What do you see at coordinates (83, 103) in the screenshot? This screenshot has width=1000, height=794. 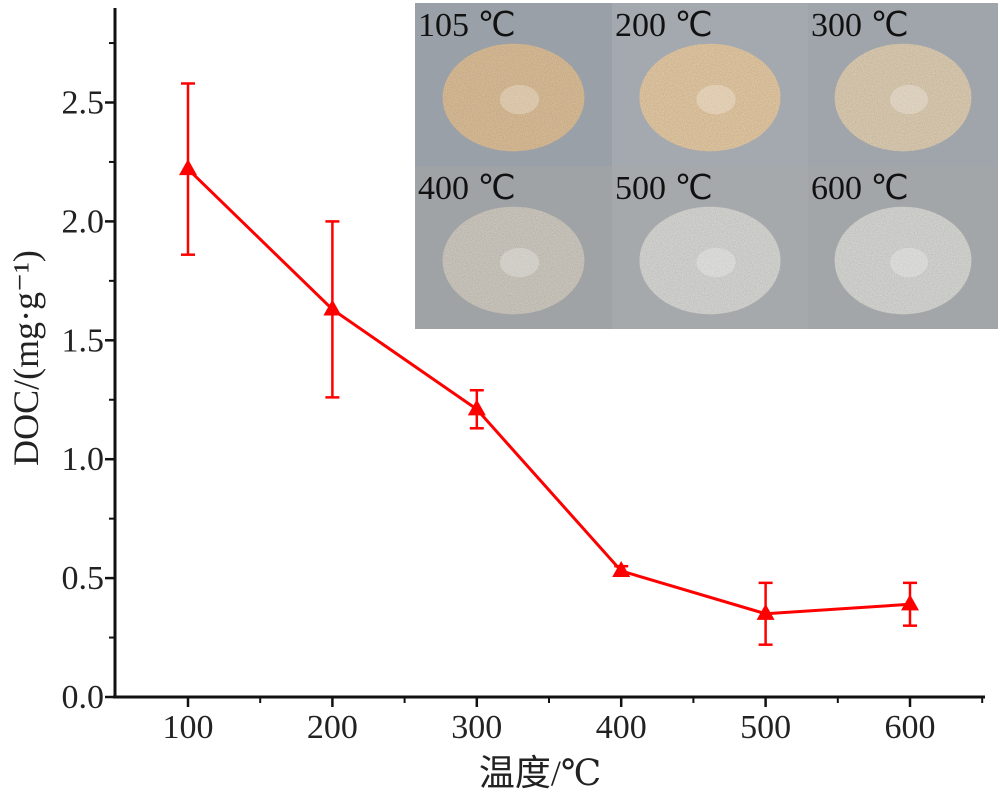 I see `y-tick-label: 2.5` at bounding box center [83, 103].